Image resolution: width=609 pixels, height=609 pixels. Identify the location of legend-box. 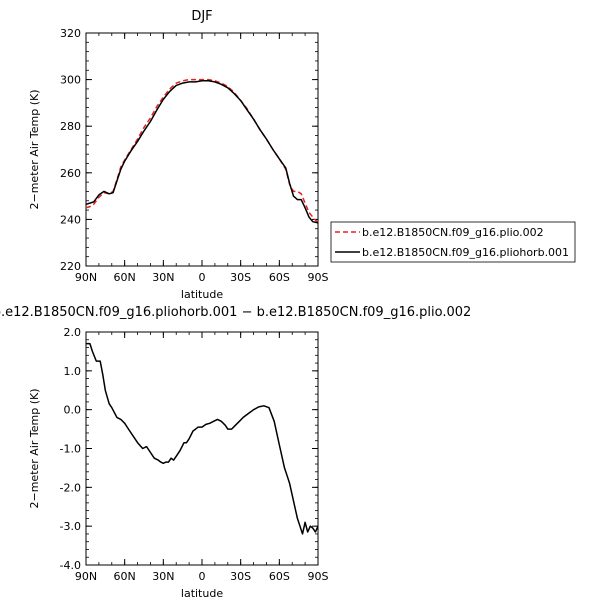
(453, 242).